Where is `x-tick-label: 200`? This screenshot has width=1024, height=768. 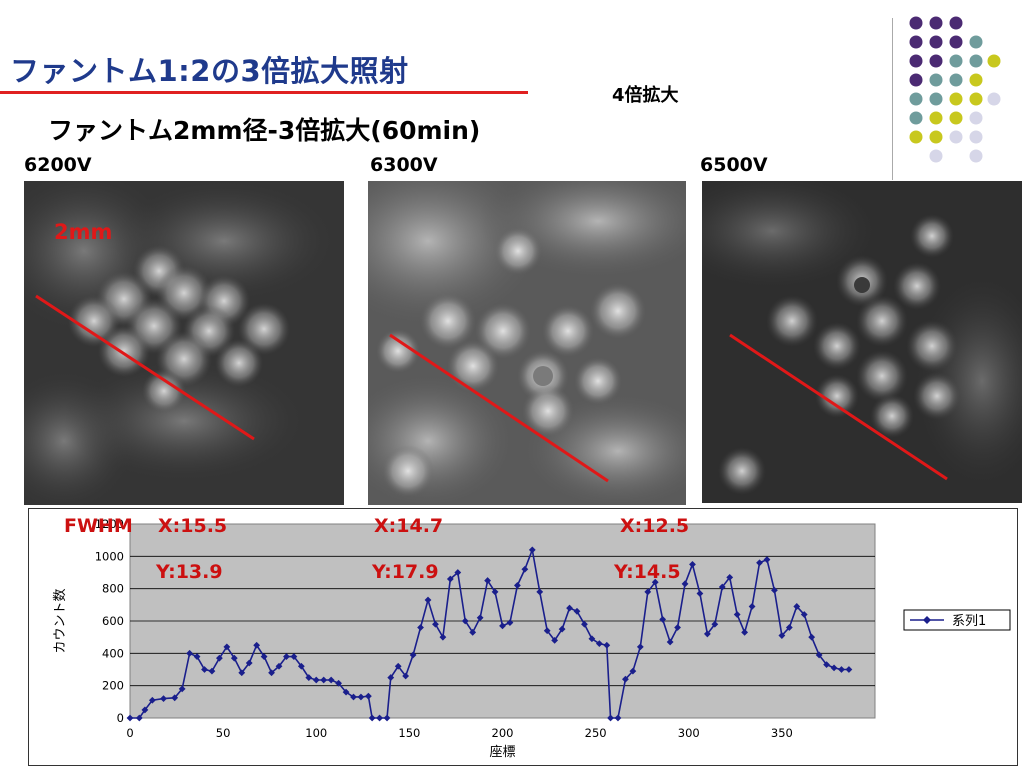
x-tick-label: 200 is located at coordinates (503, 733).